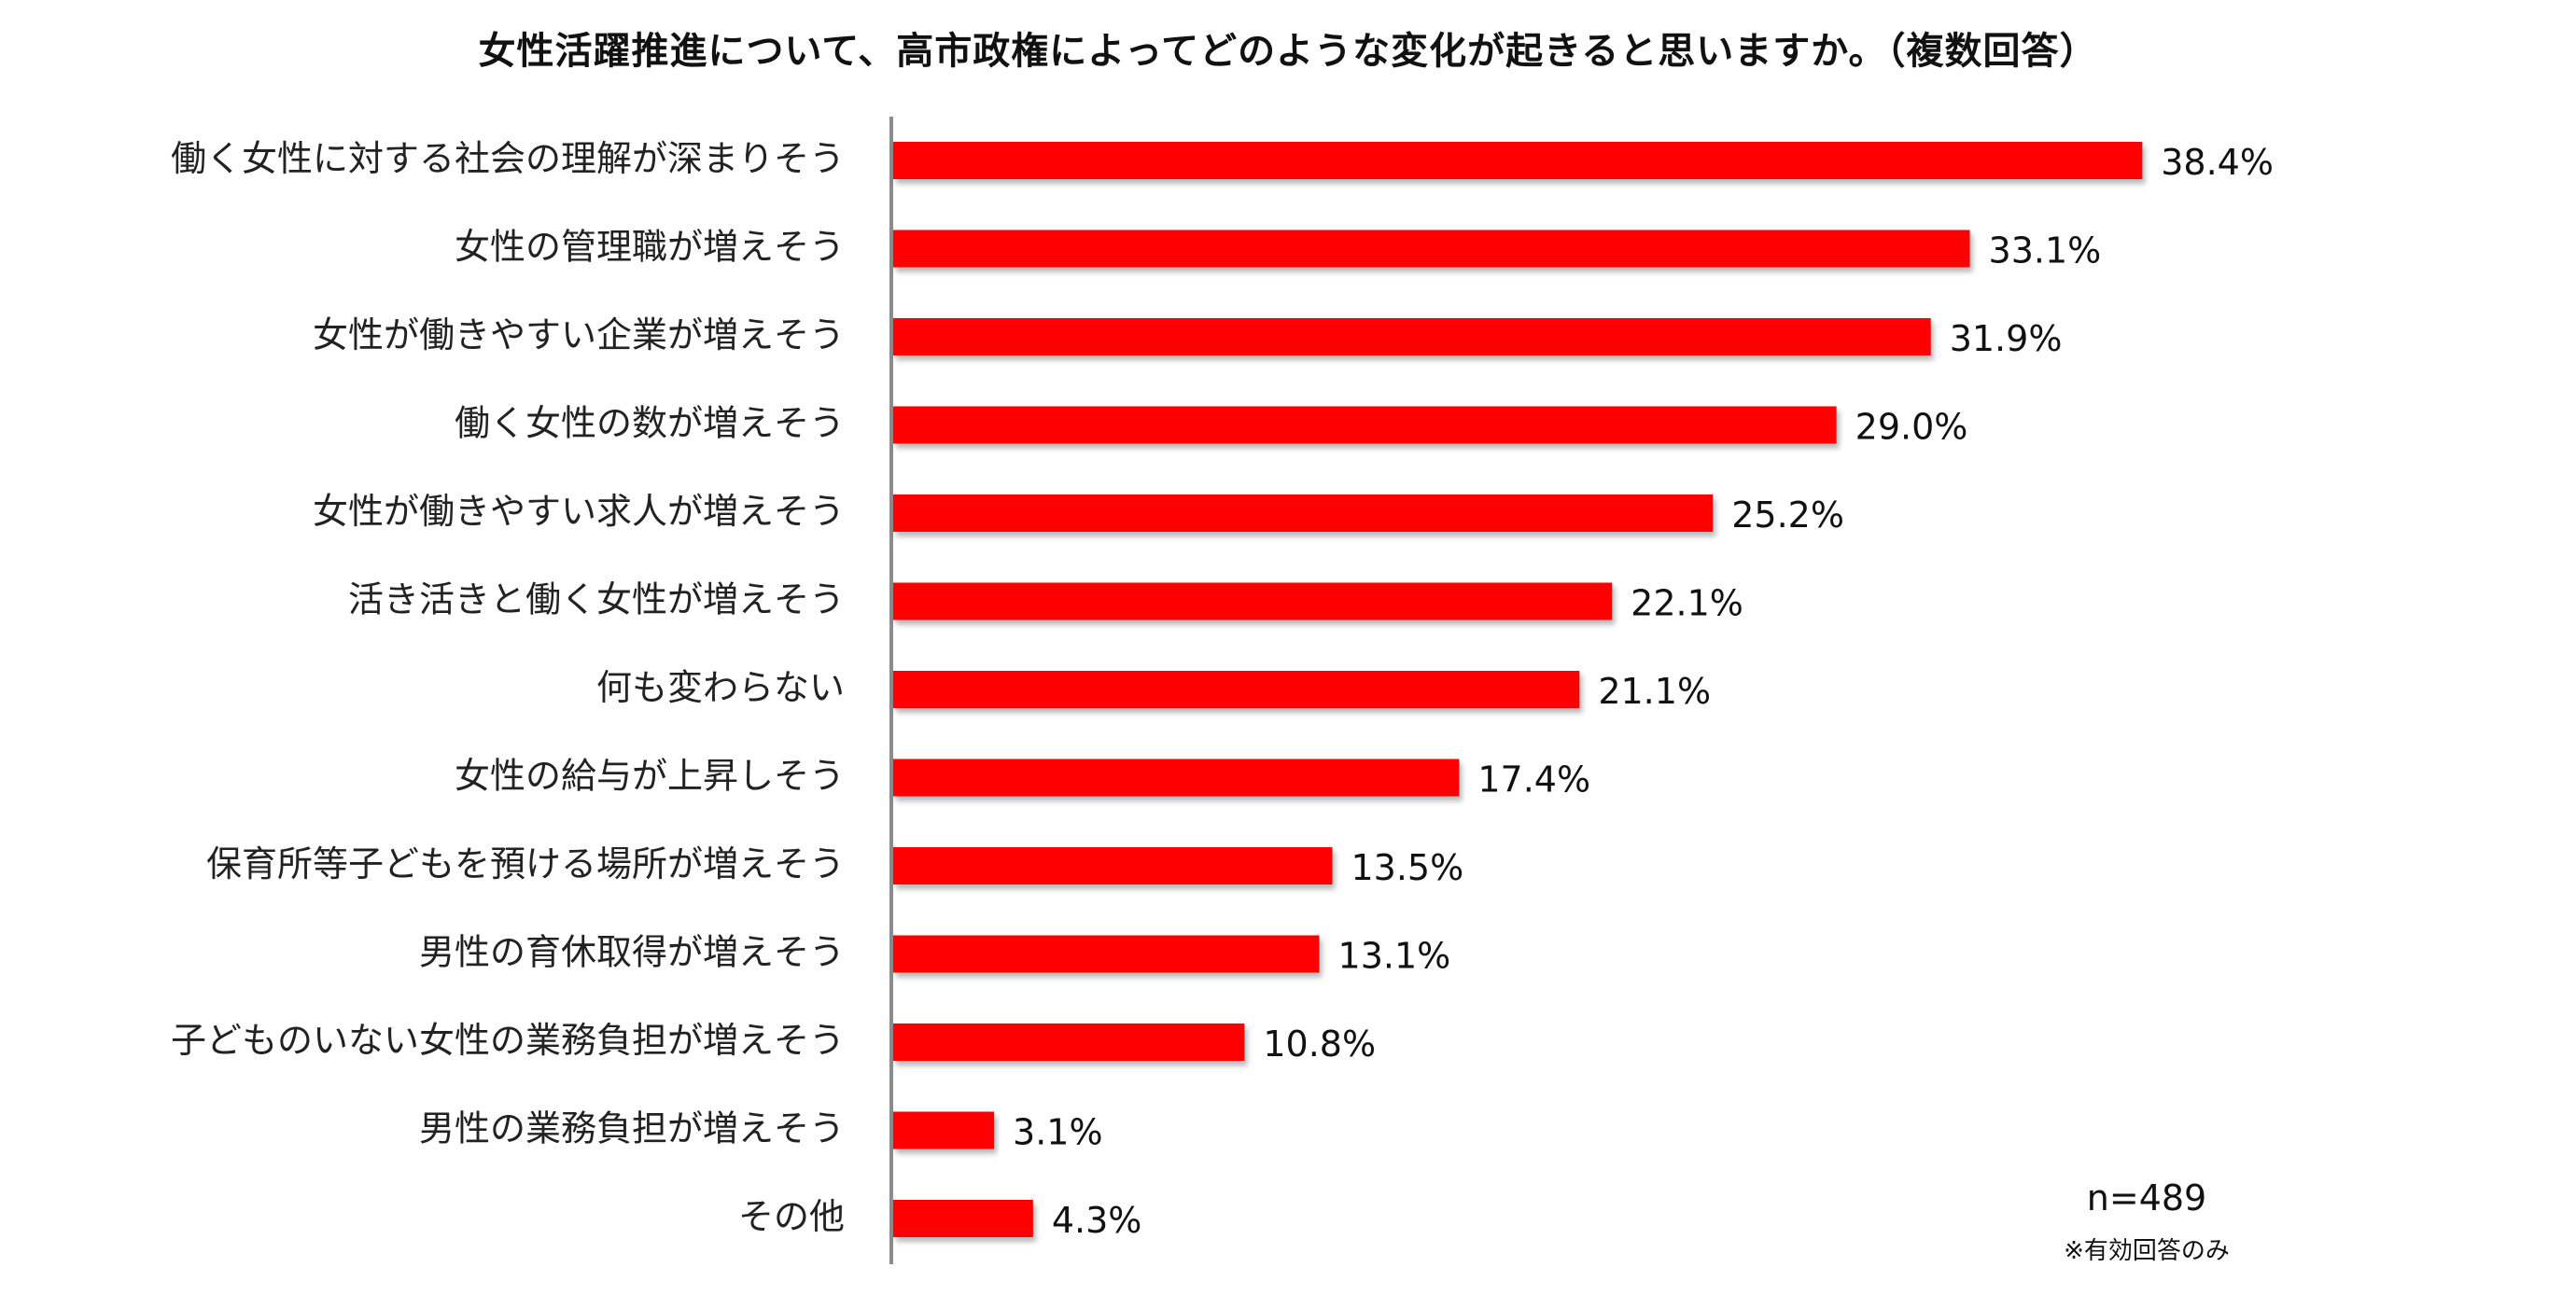 Image resolution: width=2576 pixels, height=1295 pixels. I want to click on value-label: 13.1%, so click(1394, 956).